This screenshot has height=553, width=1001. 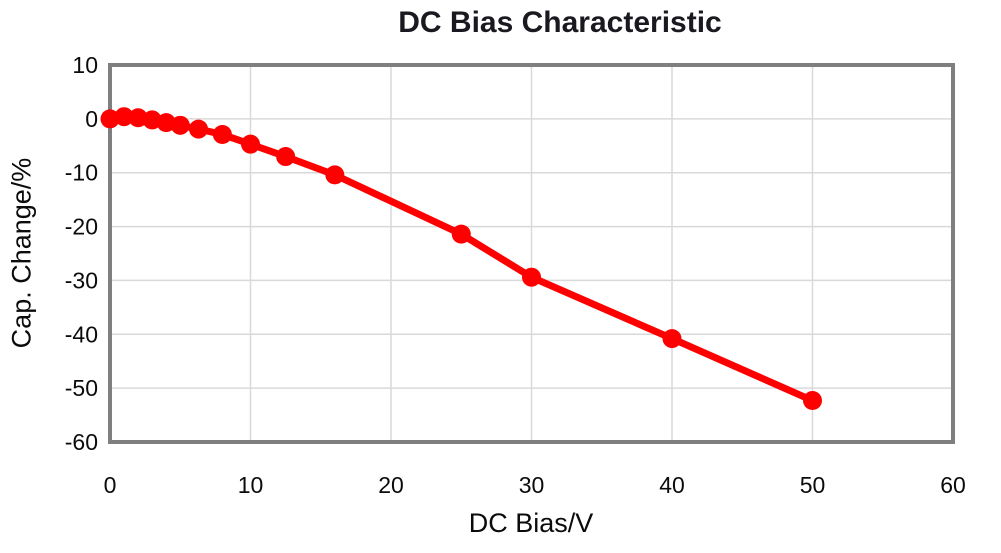 What do you see at coordinates (110, 485) in the screenshot?
I see `x-tick-label: 0` at bounding box center [110, 485].